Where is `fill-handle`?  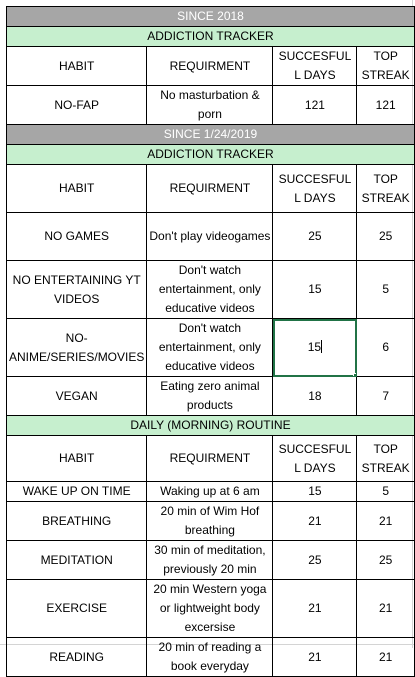
fill-handle is located at coordinates (354, 374).